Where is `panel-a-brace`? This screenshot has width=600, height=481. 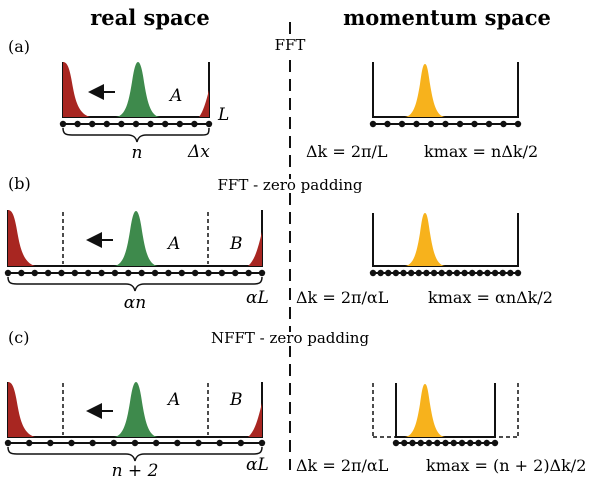 panel-a-brace is located at coordinates (136, 135).